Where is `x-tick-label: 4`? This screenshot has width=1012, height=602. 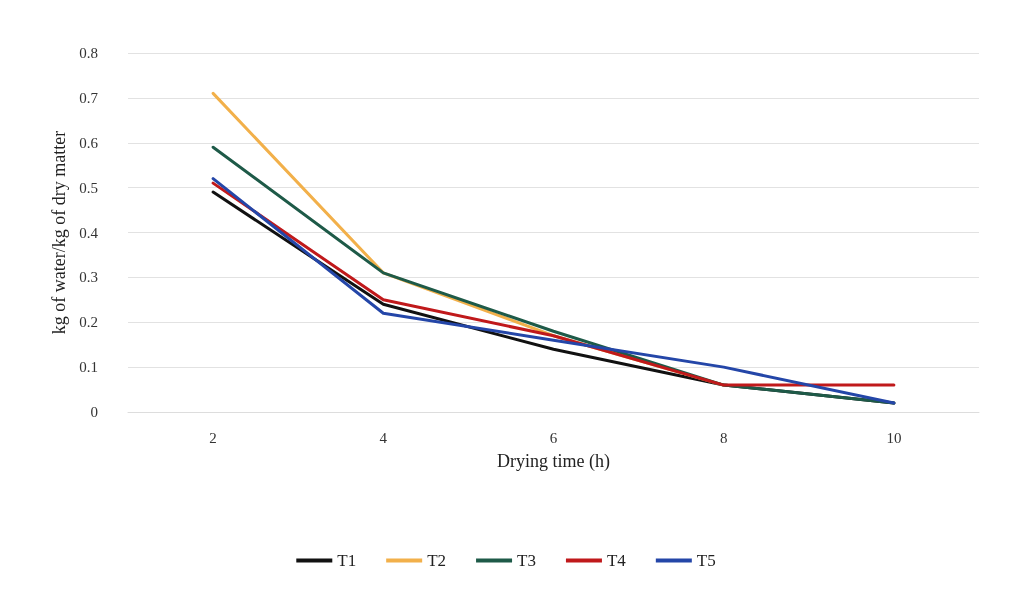 x-tick-label: 4 is located at coordinates (383, 437).